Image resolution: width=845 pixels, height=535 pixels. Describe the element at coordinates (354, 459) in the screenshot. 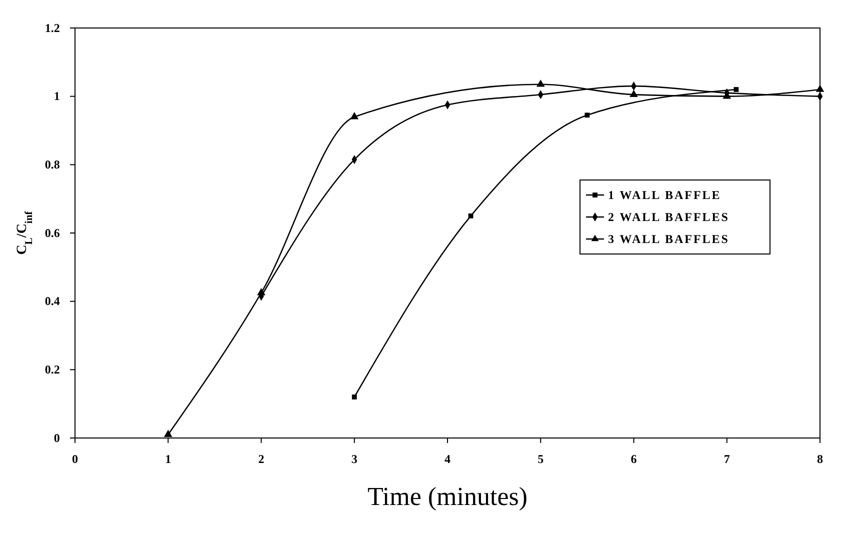

I see `x-tick-label: 3` at that location.